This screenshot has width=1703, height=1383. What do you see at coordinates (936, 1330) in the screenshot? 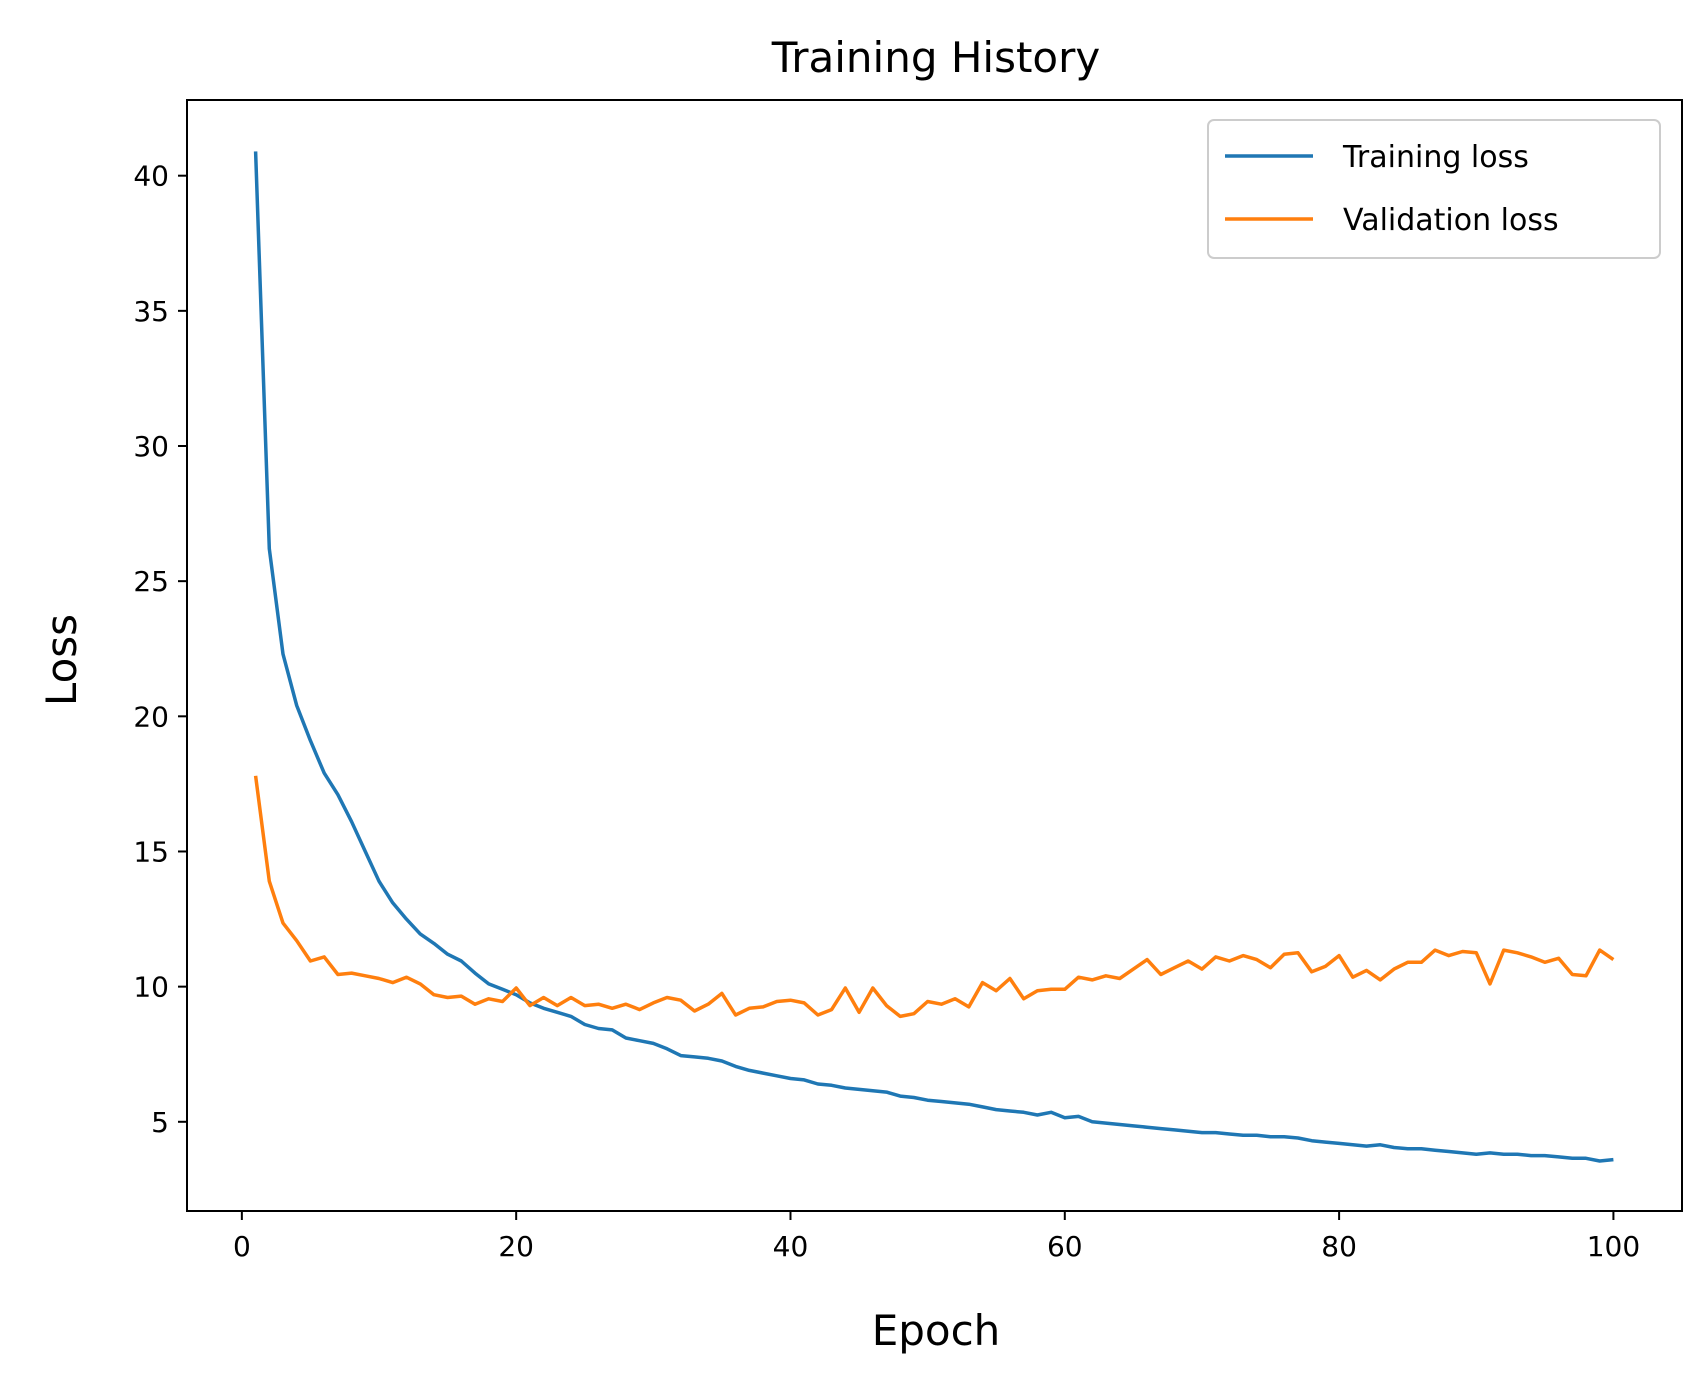
I see `x-axis-label: Epoch` at bounding box center [936, 1330].